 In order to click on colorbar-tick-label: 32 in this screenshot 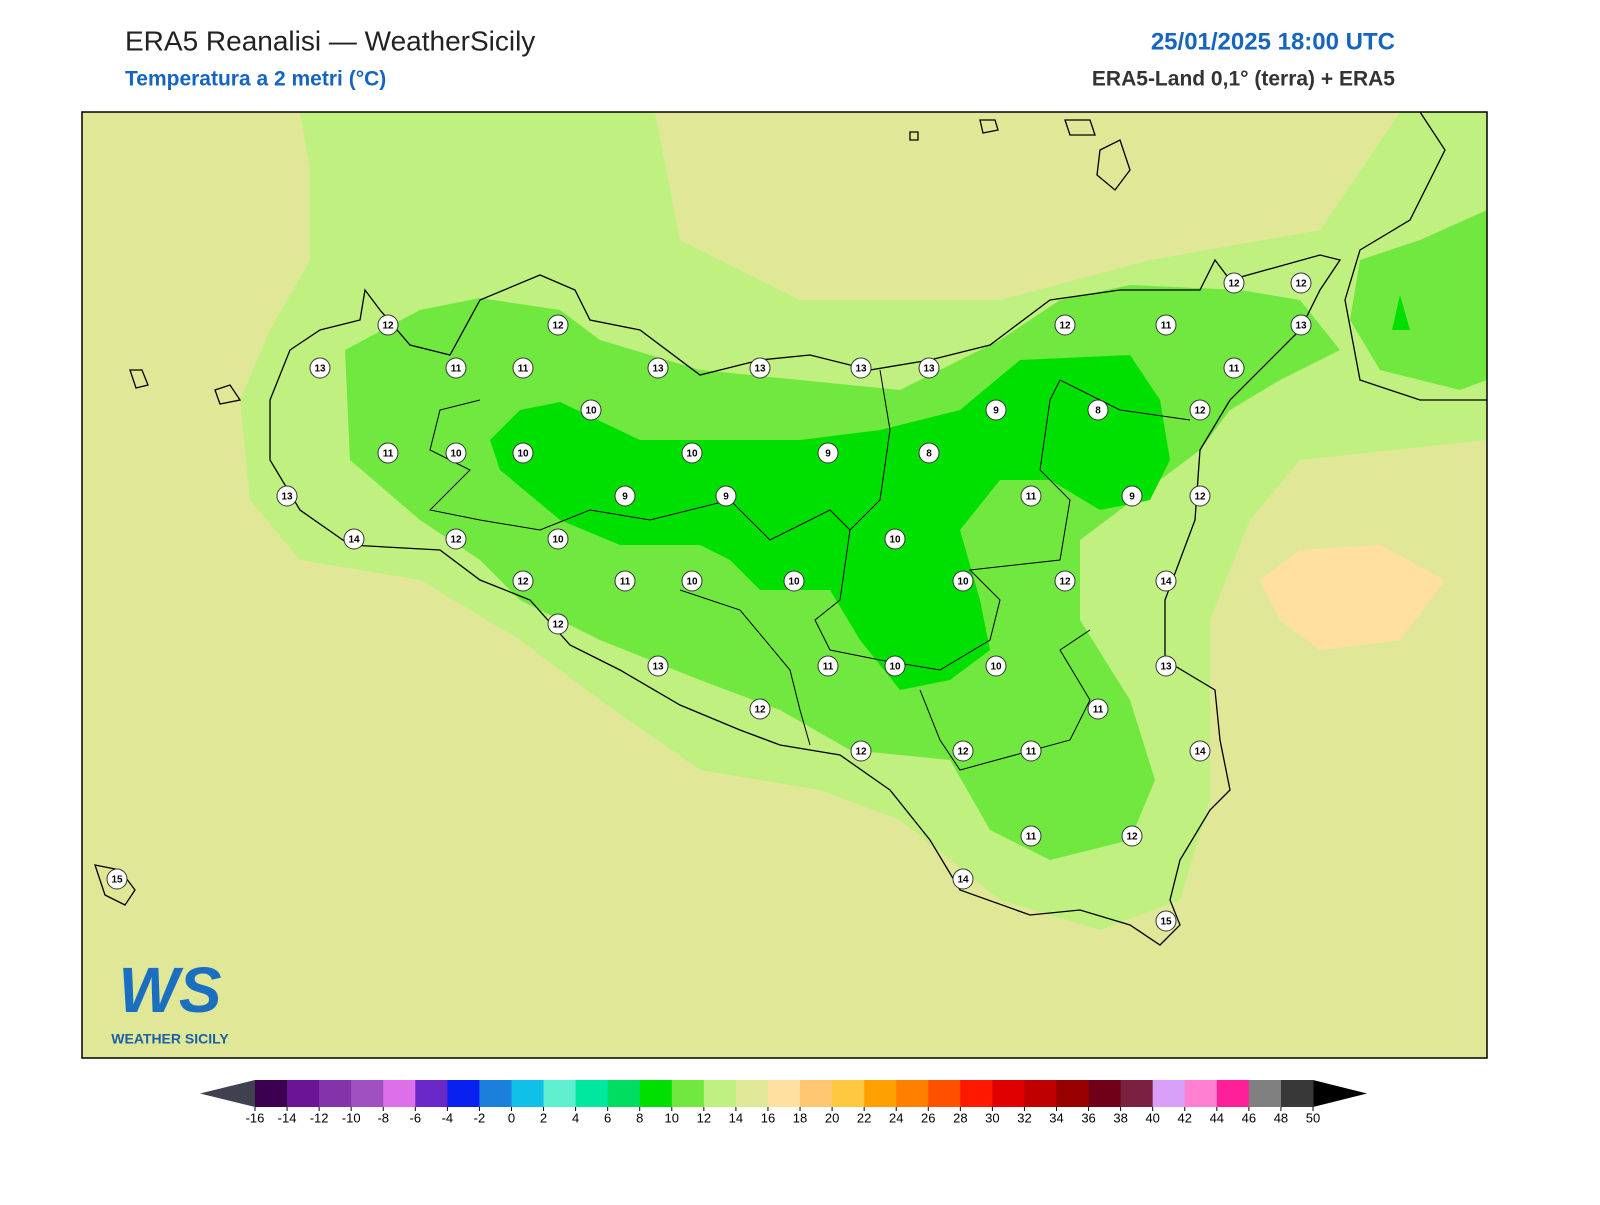, I will do `click(1024, 1117)`.